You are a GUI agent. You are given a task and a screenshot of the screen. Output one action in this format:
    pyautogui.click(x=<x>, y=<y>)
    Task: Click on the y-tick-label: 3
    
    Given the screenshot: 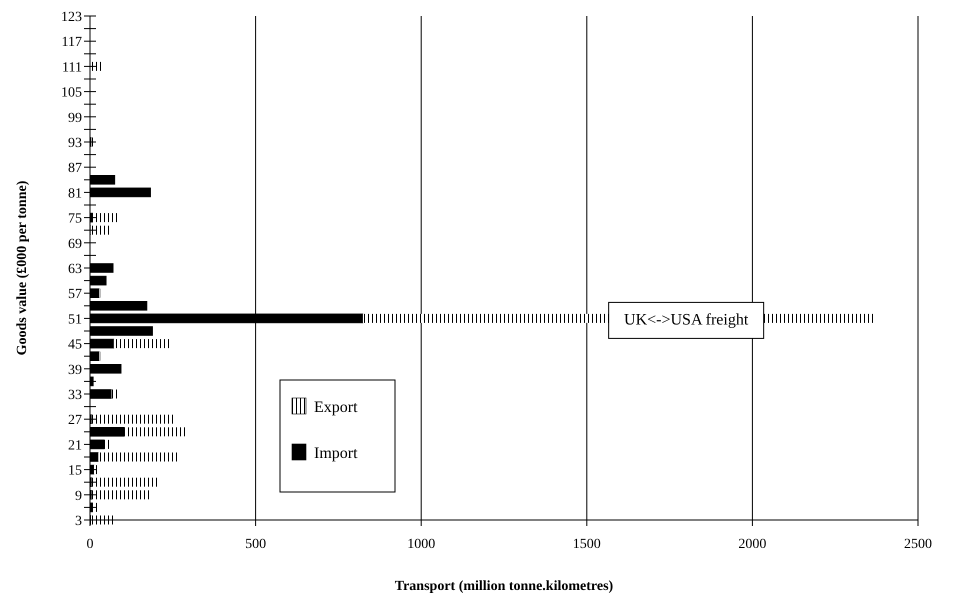 What is the action you would take?
    pyautogui.click(x=78, y=521)
    